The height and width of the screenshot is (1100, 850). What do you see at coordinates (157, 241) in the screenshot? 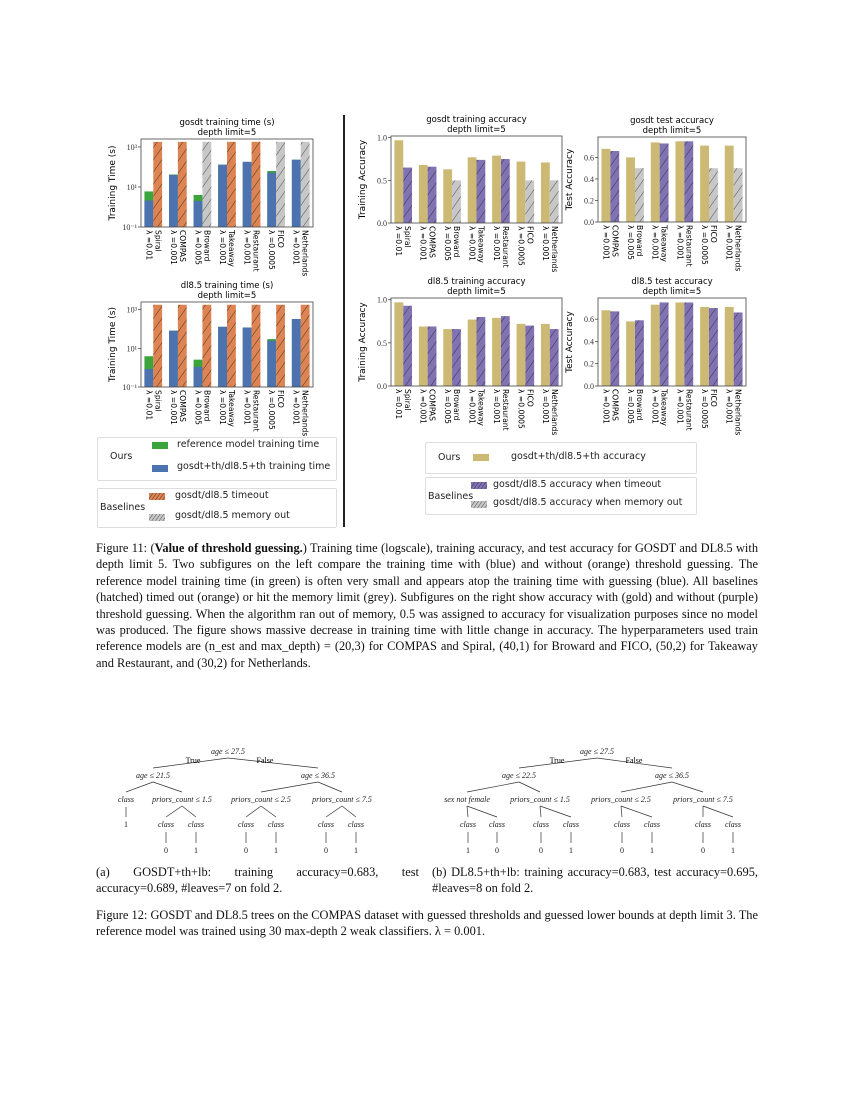
I see `x-tick-dataset: Spiral` at bounding box center [157, 241].